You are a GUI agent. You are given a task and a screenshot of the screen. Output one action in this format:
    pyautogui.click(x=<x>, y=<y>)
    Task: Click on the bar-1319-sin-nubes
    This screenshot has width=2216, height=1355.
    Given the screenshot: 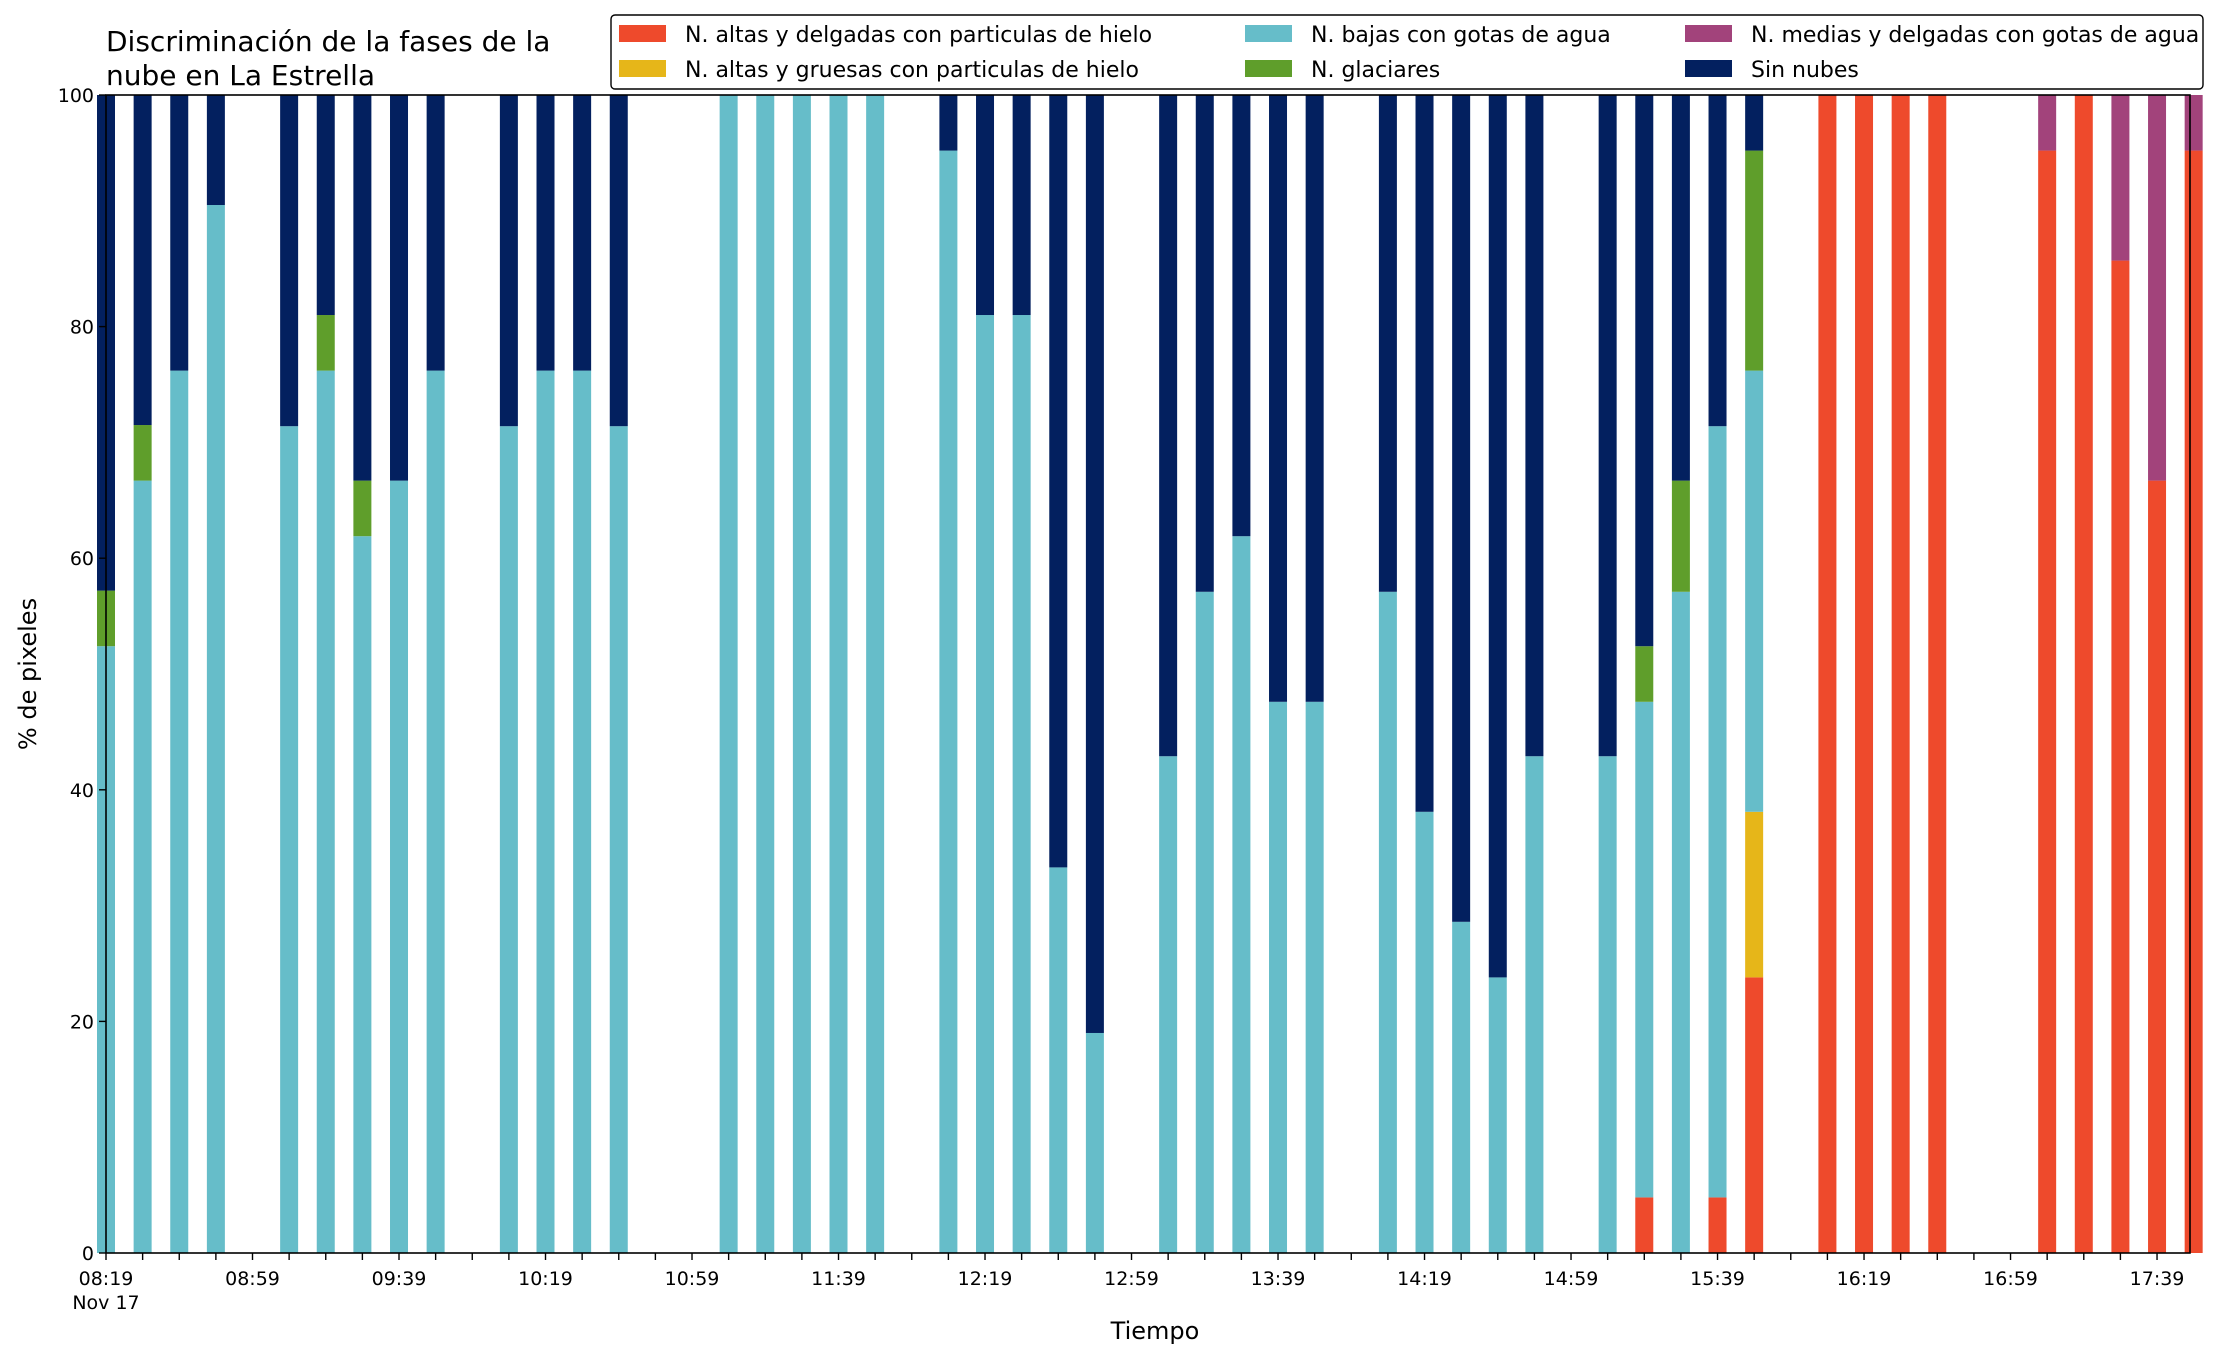 What is the action you would take?
    pyautogui.click(x=1204, y=343)
    